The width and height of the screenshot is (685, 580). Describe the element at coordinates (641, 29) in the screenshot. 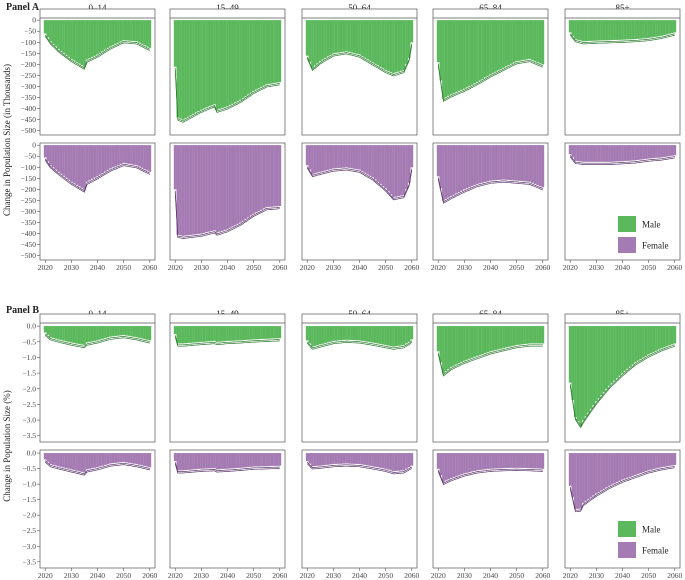

I see `bar-2047` at that location.